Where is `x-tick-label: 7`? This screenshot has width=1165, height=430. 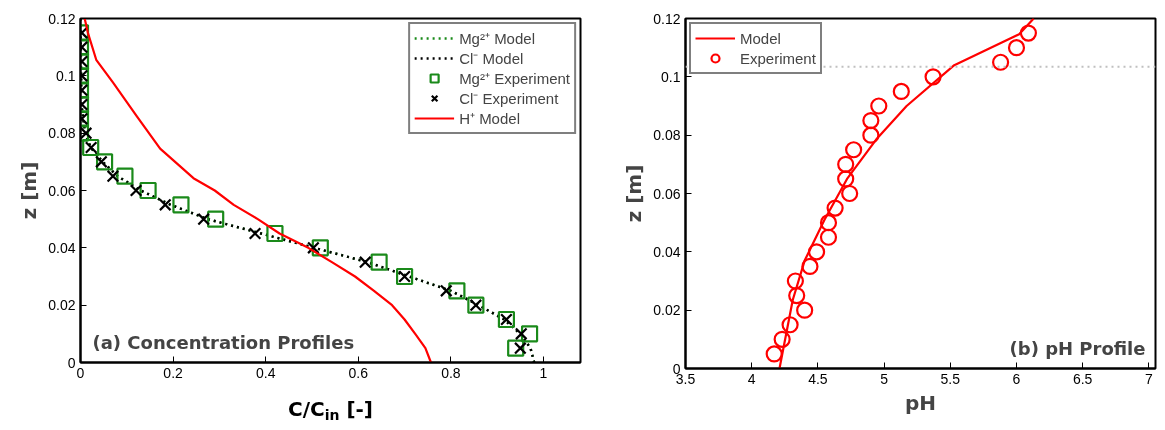
x-tick-label: 7 is located at coordinates (1148, 378).